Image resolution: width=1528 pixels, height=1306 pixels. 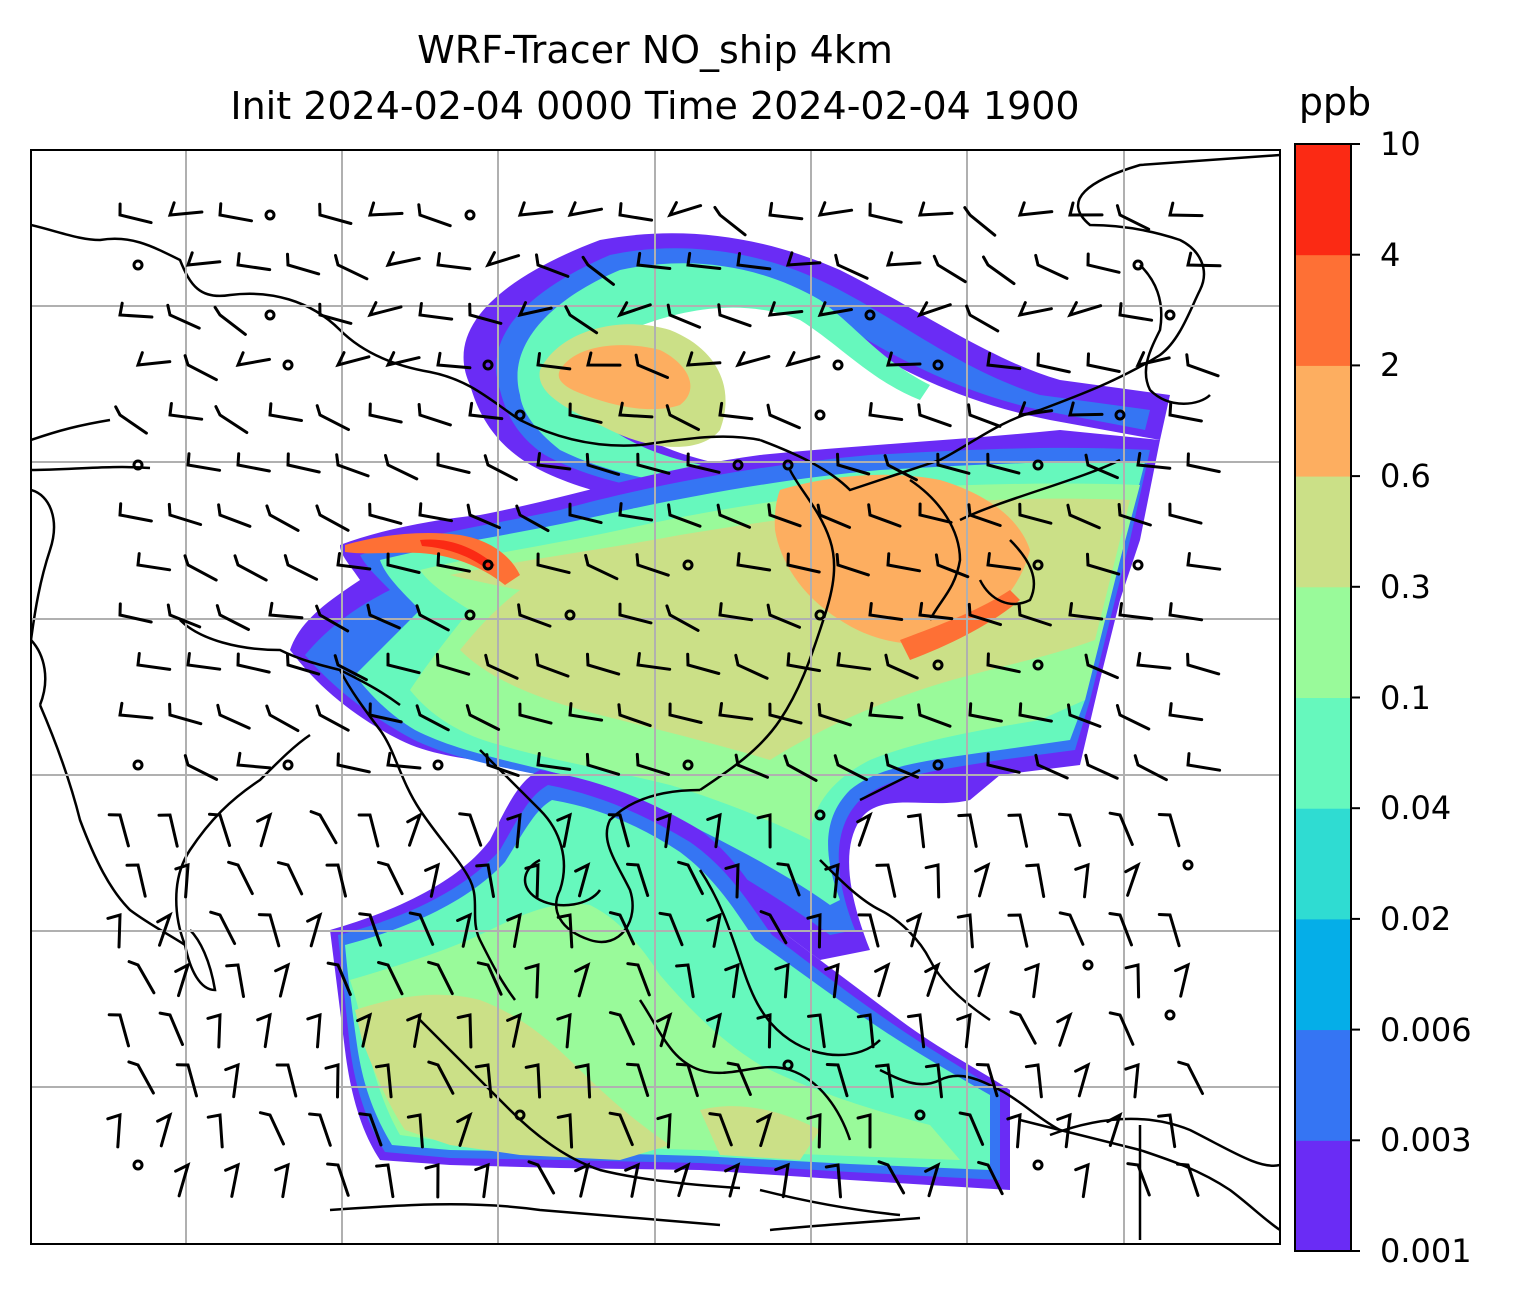 What do you see at coordinates (1416, 808) in the screenshot?
I see `colorbar-tick-label: 0.04` at bounding box center [1416, 808].